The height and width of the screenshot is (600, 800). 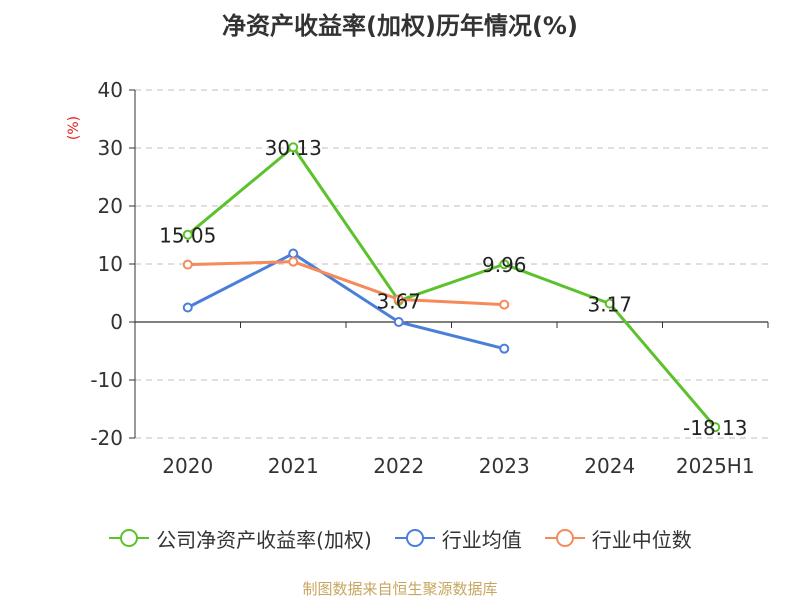 I want to click on data-label: 3.17, so click(x=609, y=305).